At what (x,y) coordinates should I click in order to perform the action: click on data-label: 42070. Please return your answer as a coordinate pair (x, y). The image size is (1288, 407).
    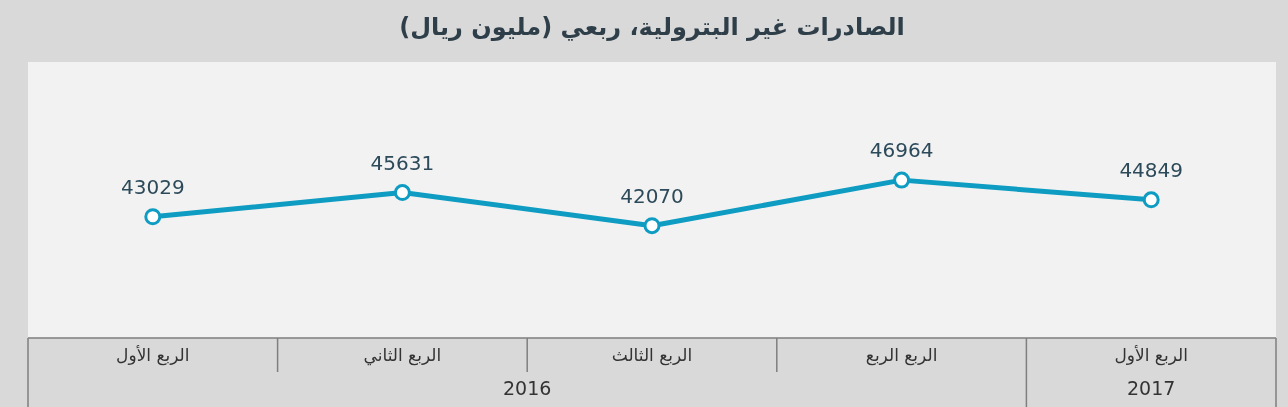
    Looking at the image, I should click on (652, 195).